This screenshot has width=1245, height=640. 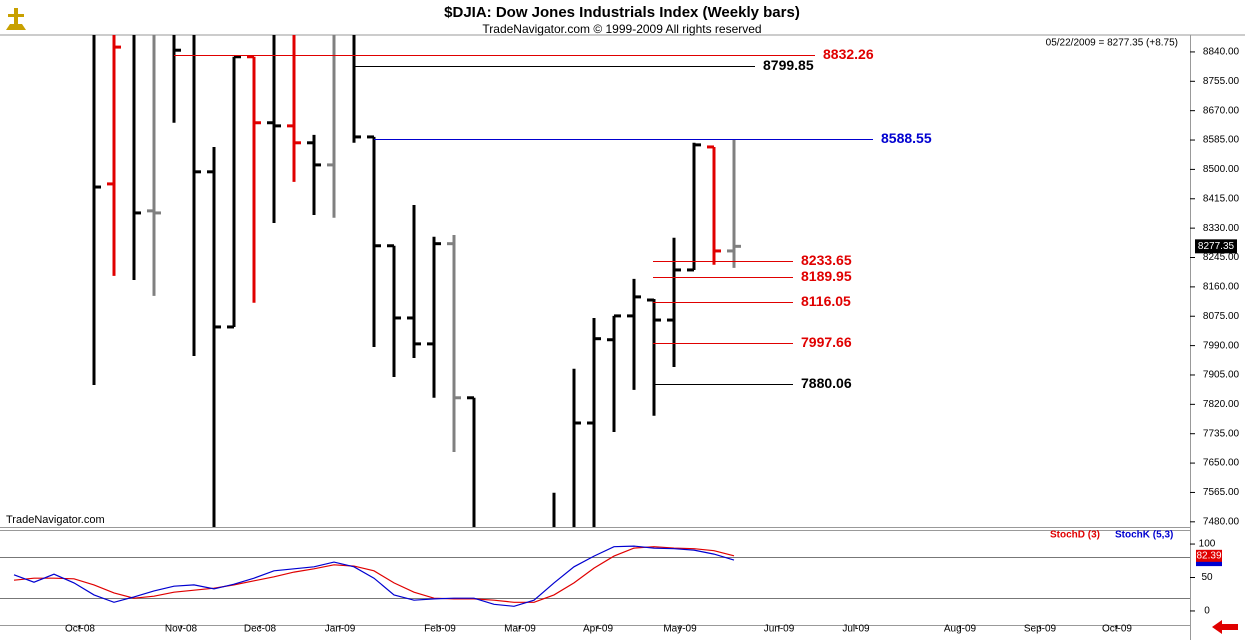 I want to click on axis-panel, so click(x=1217, y=337).